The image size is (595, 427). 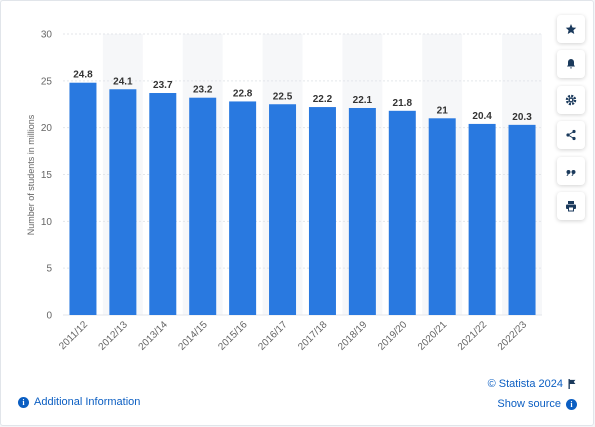 What do you see at coordinates (83, 75) in the screenshot?
I see `bar-value-label: 24.8` at bounding box center [83, 75].